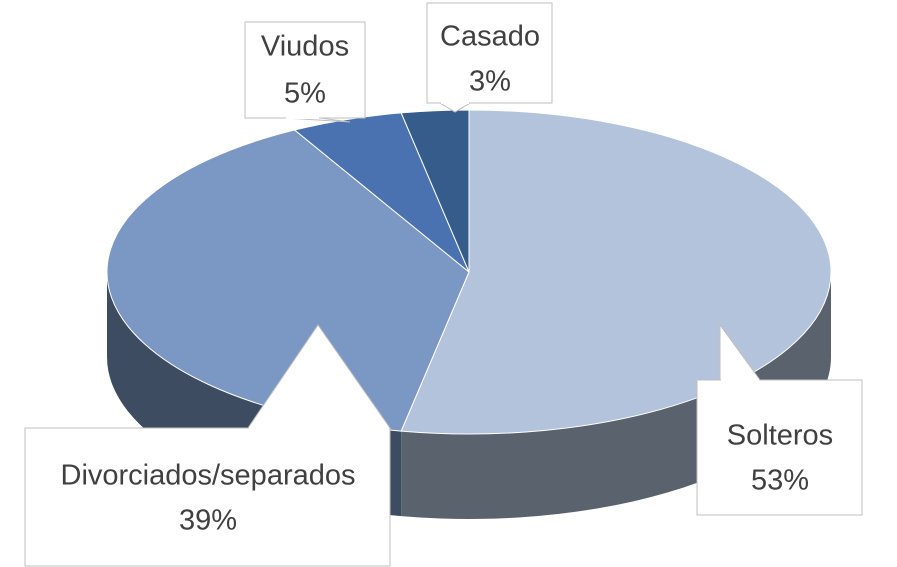 This screenshot has width=897, height=567. Describe the element at coordinates (780, 481) in the screenshot. I see `value-label: 53%` at that location.